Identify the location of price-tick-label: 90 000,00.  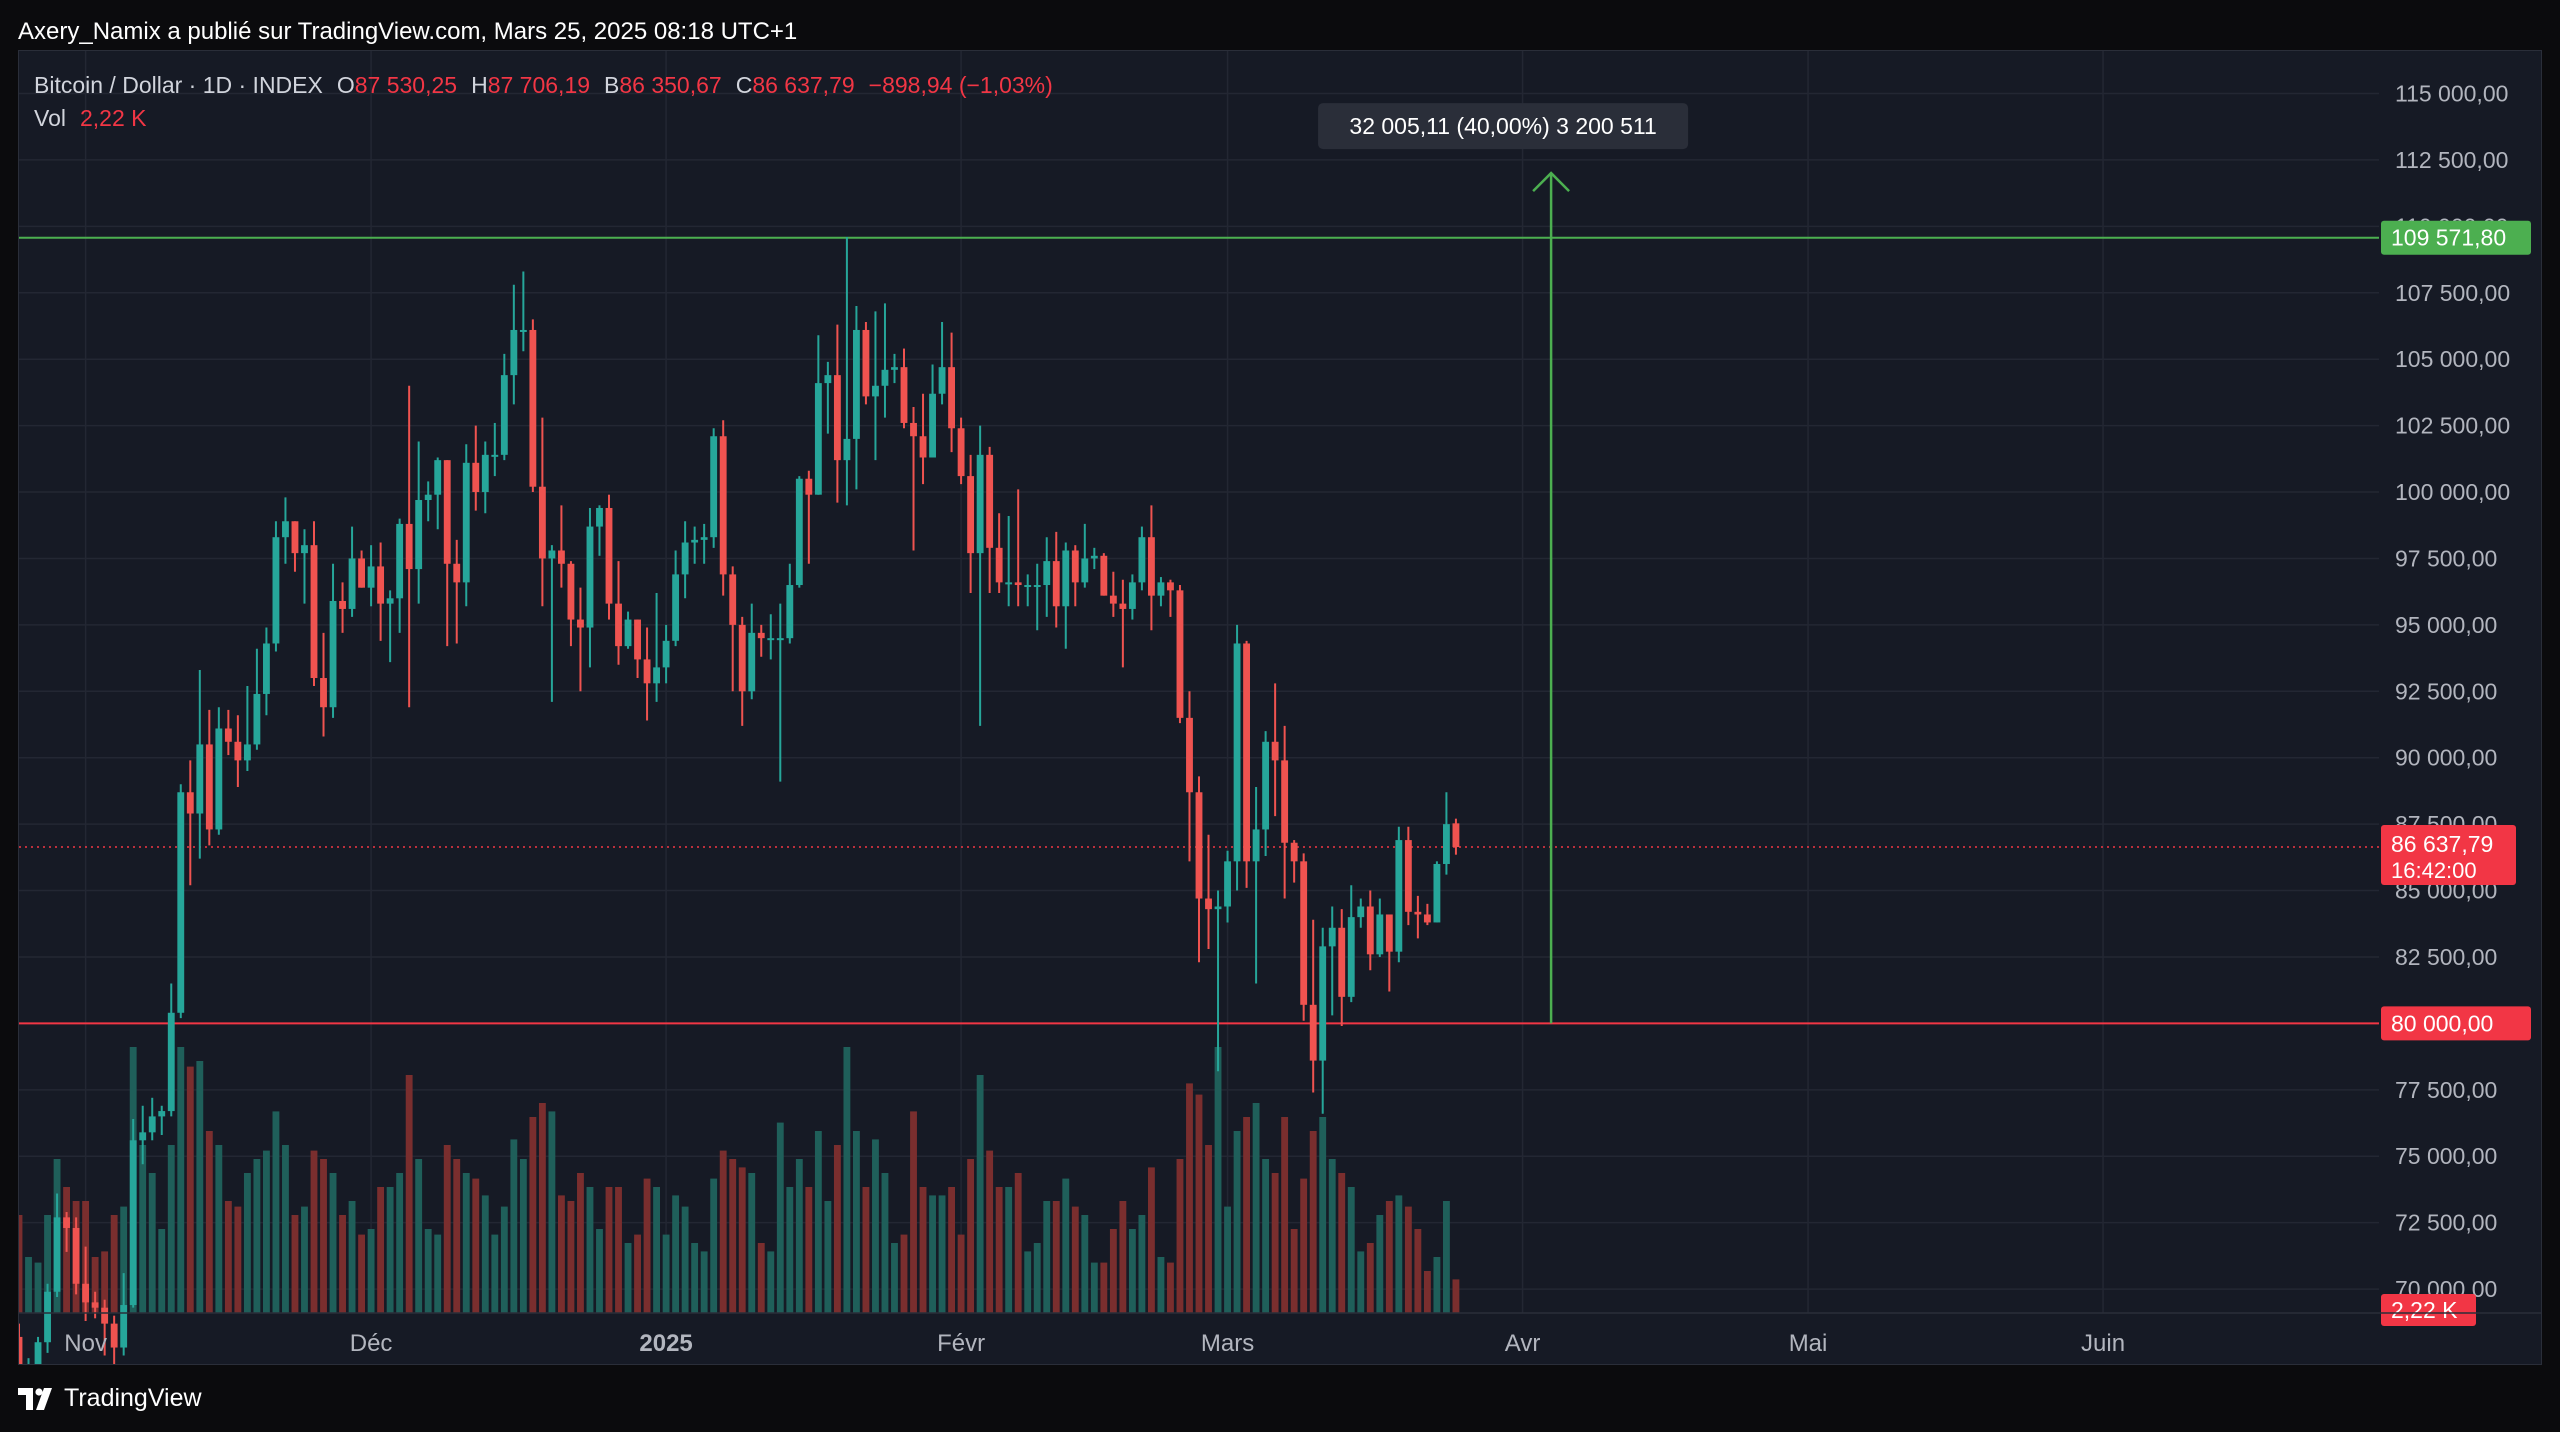
(2446, 758).